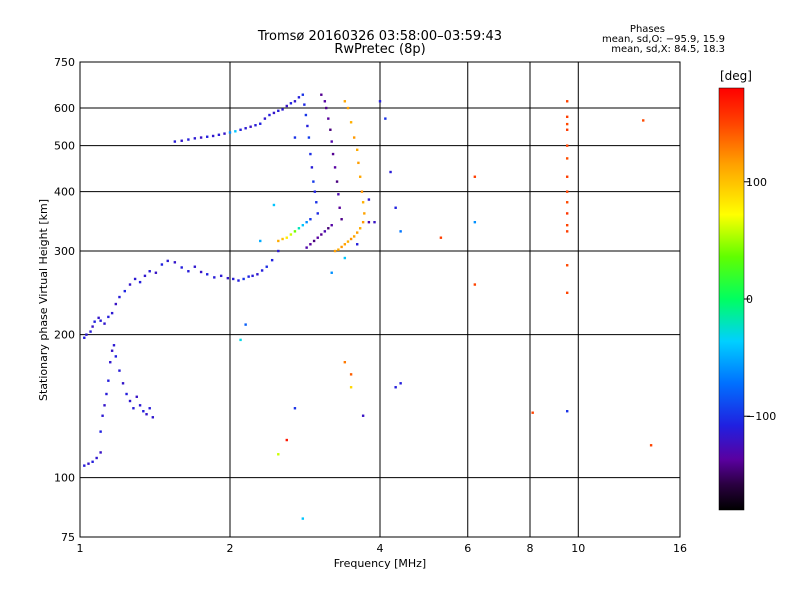 The width and height of the screenshot is (800, 604). Describe the element at coordinates (64, 146) in the screenshot. I see `y-tick-label: 500` at that location.